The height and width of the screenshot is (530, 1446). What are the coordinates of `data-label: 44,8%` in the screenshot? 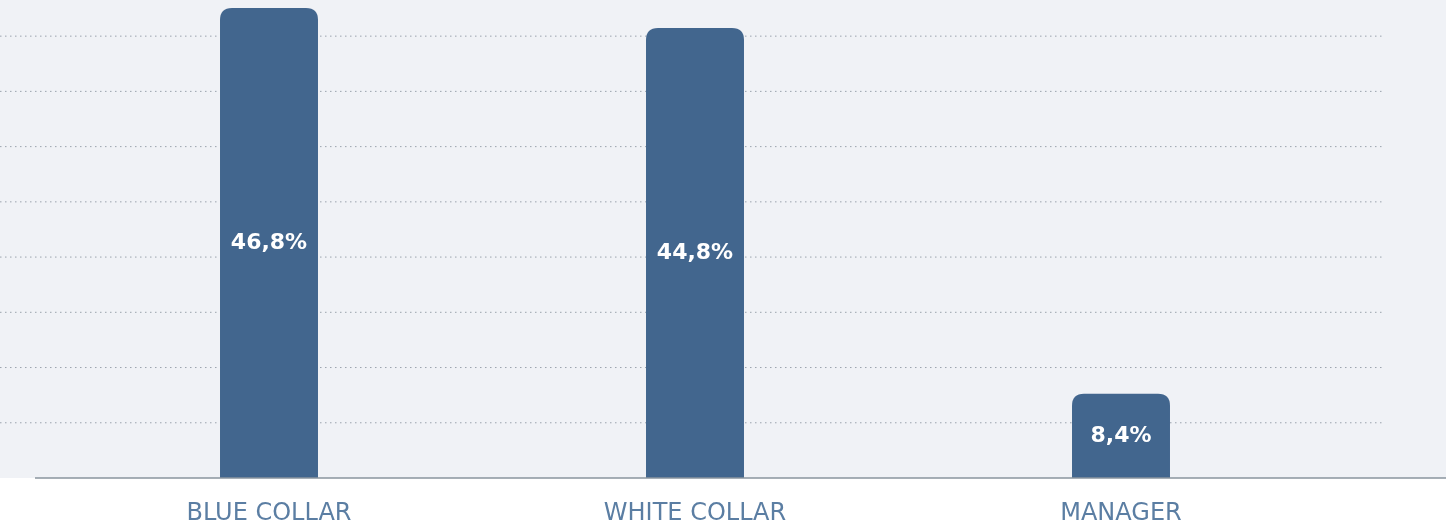 It's located at (695, 252).